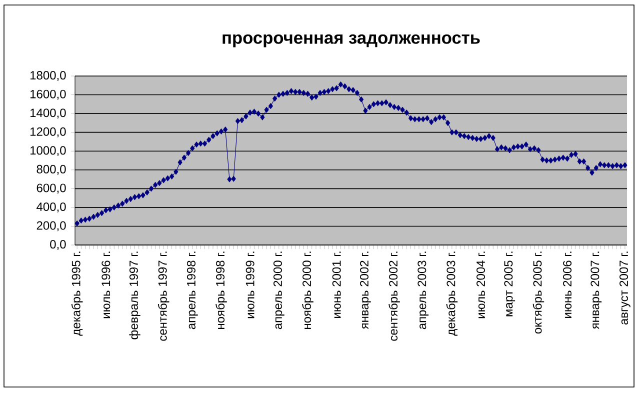  I want to click on y-tick-label: 1800,0, so click(48, 76).